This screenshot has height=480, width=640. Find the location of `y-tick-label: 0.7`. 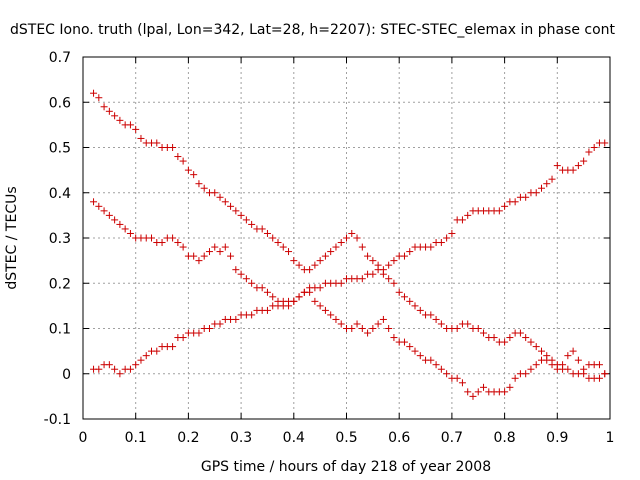

y-tick-label: 0.7 is located at coordinates (60, 58).